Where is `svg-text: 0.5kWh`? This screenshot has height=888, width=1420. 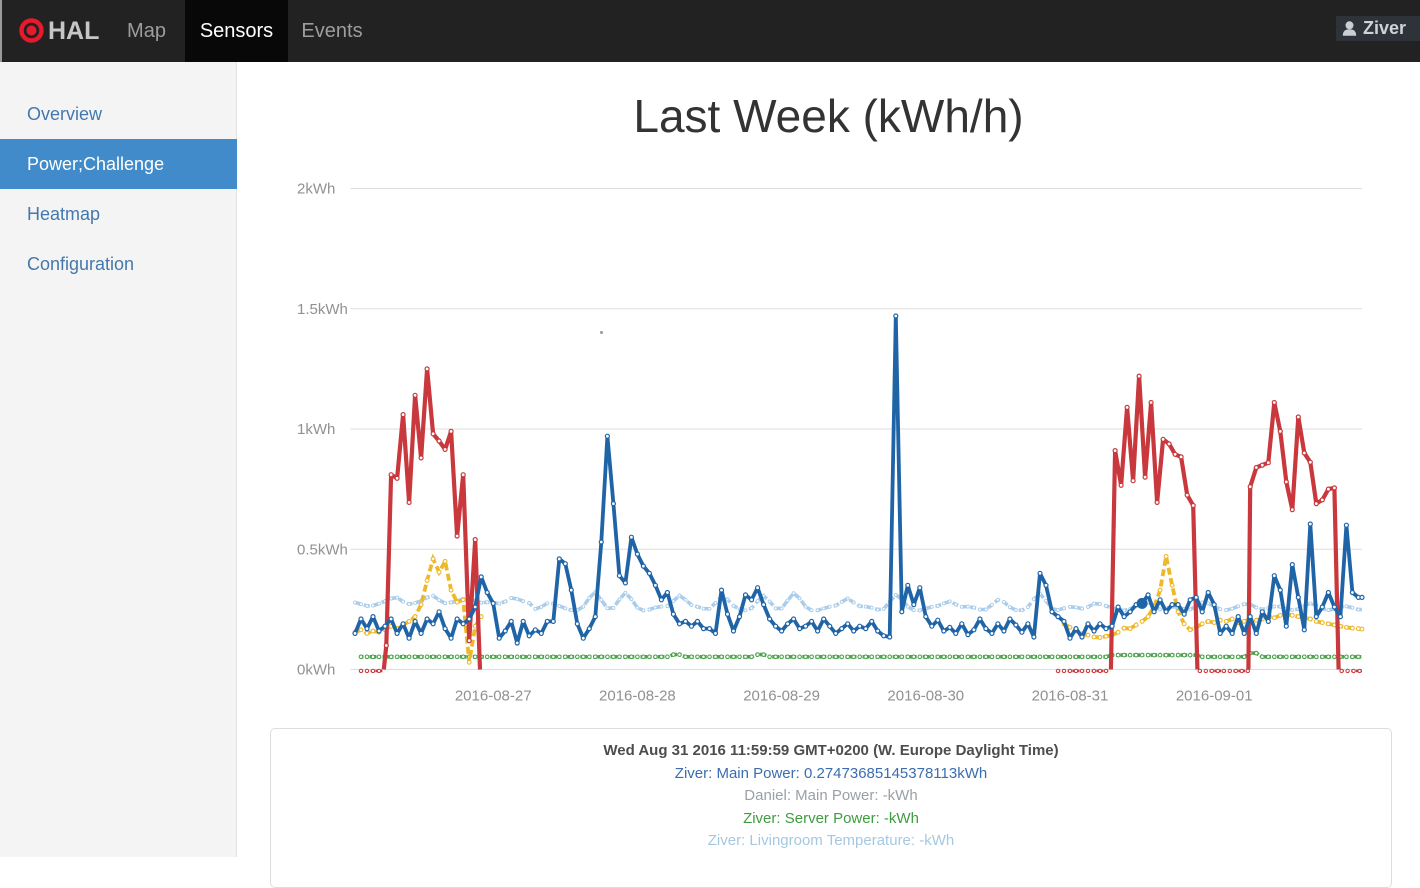
svg-text: 0.5kWh is located at coordinates (322, 549).